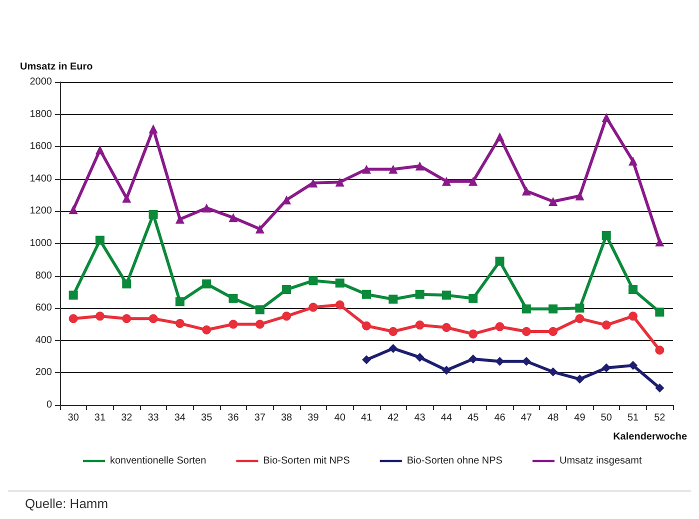  I want to click on y-tick-label: 1200, so click(41, 211).